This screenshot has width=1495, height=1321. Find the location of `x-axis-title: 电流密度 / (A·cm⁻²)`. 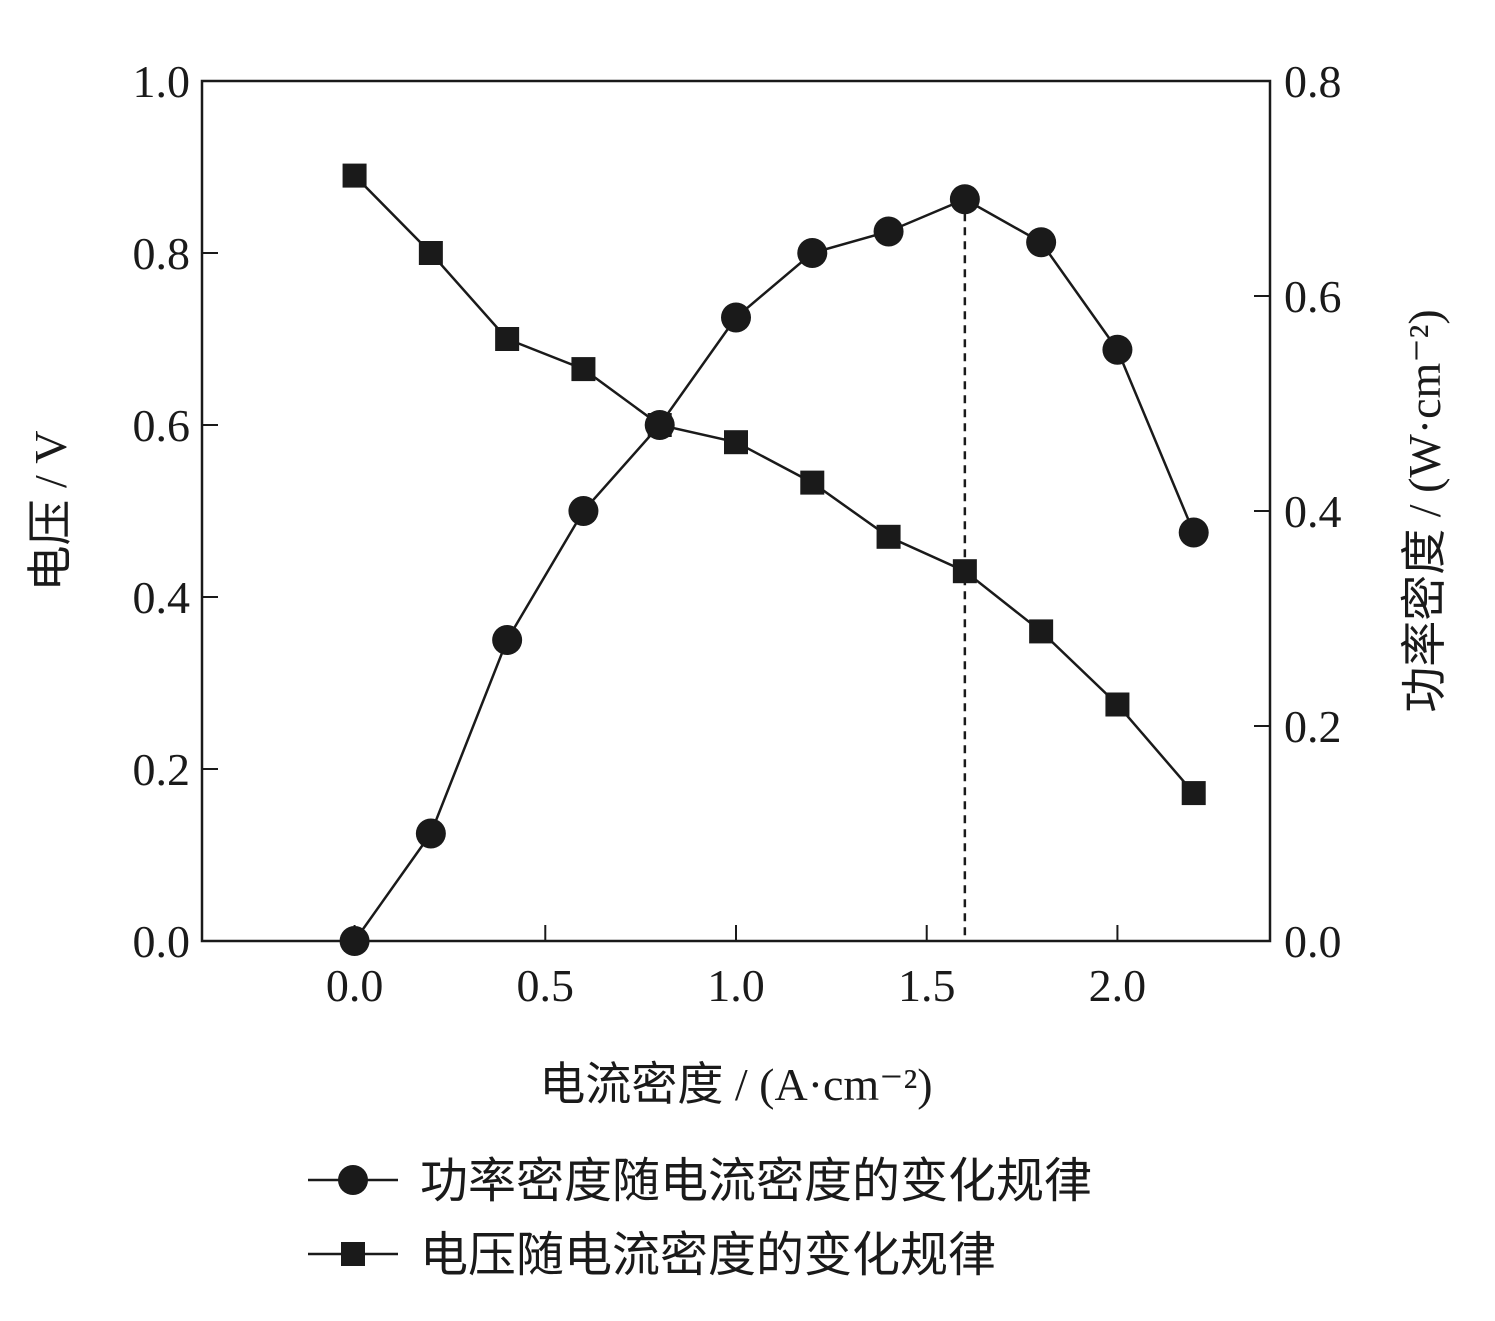

x-axis-title: 电流密度 / (A·cm⁻²) is located at coordinates (735, 1084).